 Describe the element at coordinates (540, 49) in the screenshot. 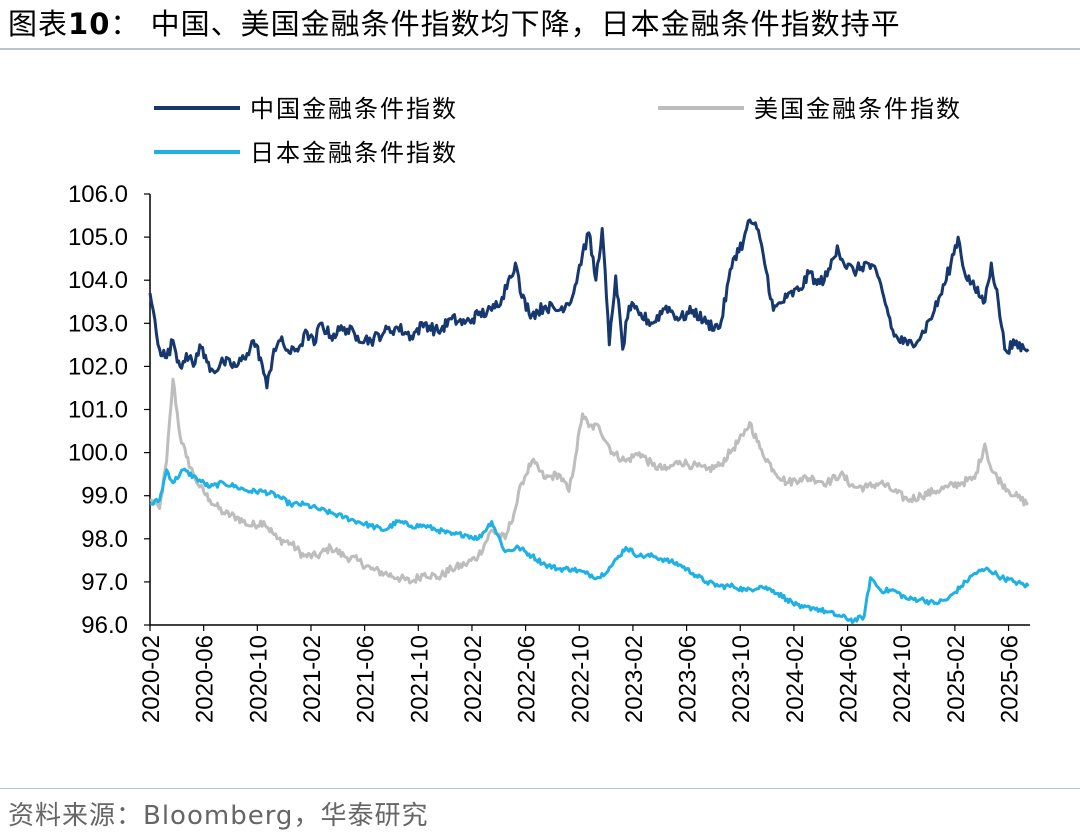

I see `title-divider` at that location.